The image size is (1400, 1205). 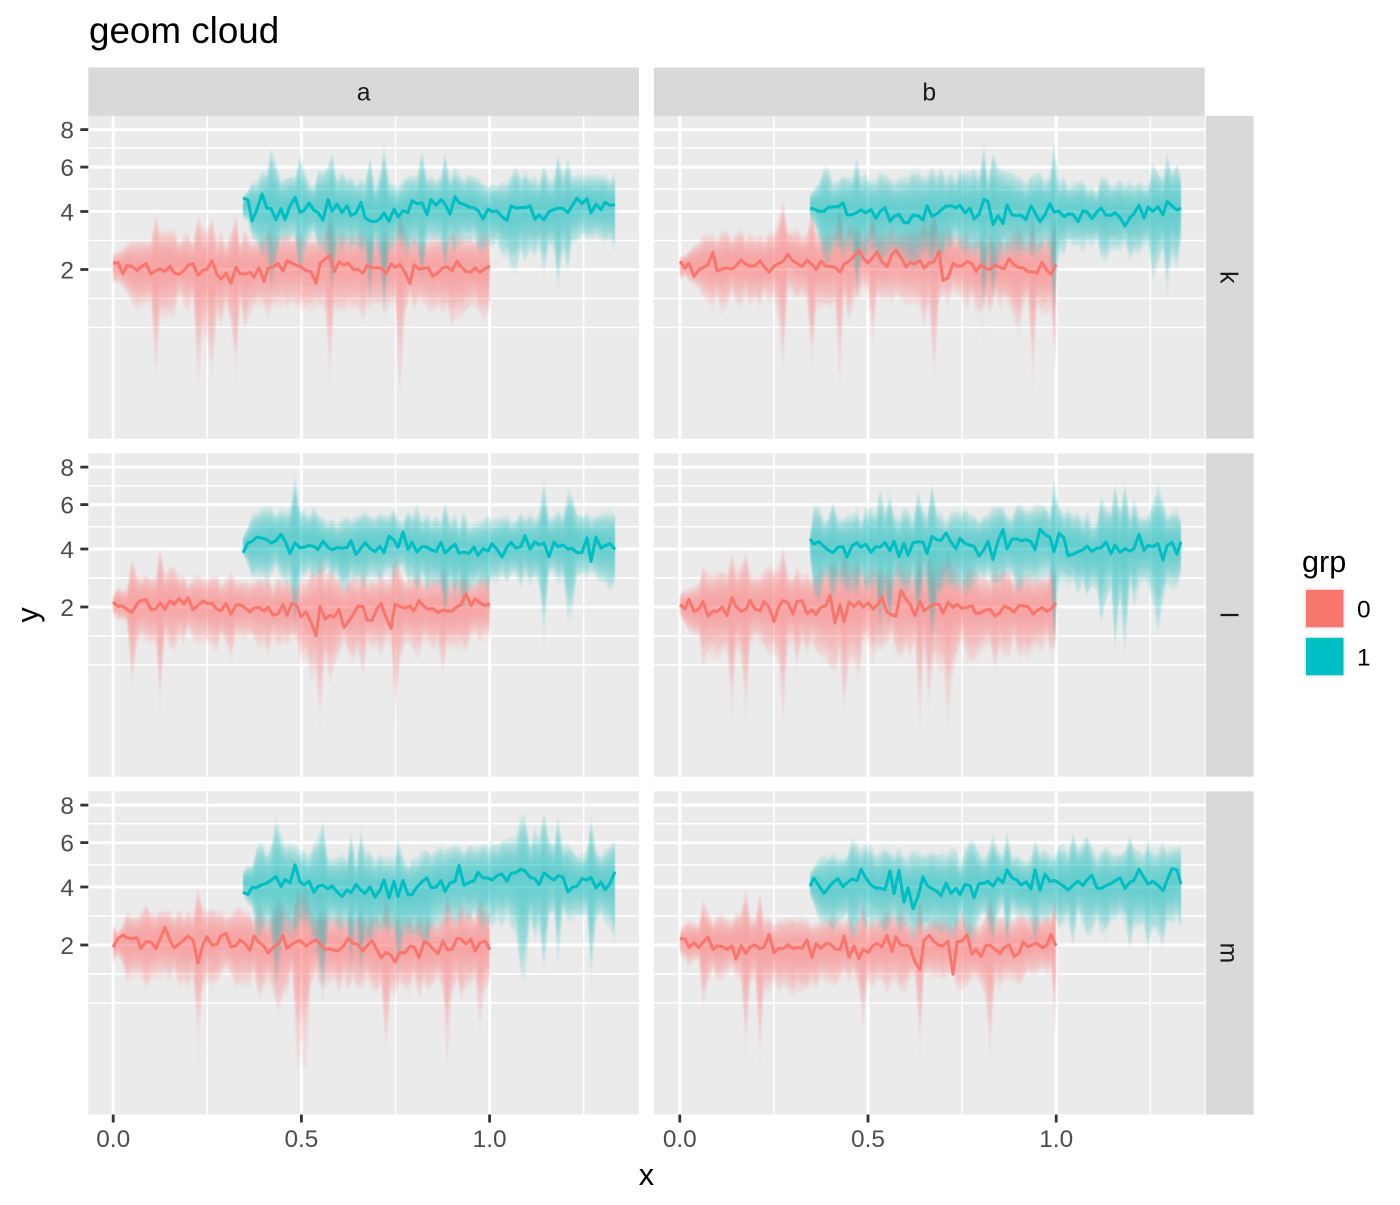 I want to click on svg-text: a, so click(x=364, y=93).